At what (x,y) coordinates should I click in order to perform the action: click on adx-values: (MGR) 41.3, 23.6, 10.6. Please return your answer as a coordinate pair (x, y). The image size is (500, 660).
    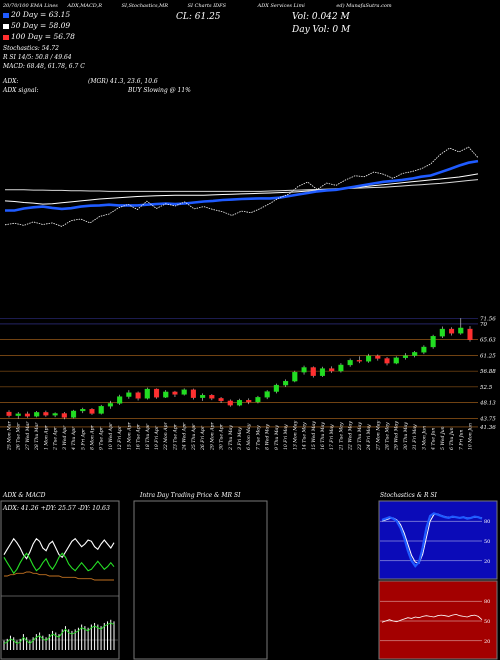
    Looking at the image, I should click on (123, 81).